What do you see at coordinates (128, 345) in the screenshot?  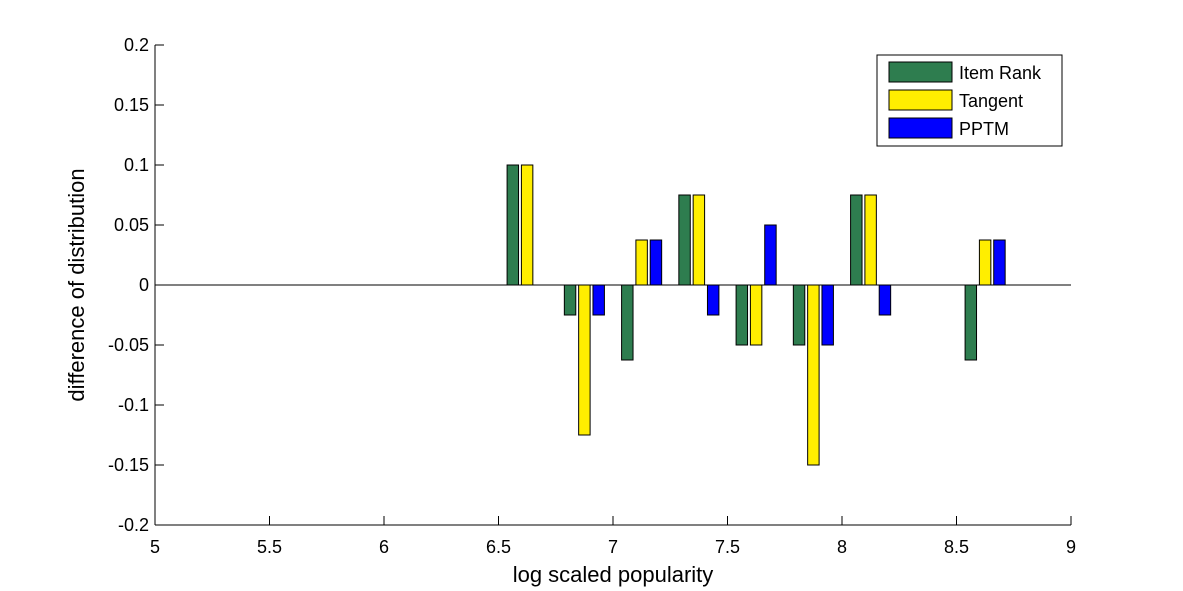 I see `y-tick-label: -0.05` at bounding box center [128, 345].